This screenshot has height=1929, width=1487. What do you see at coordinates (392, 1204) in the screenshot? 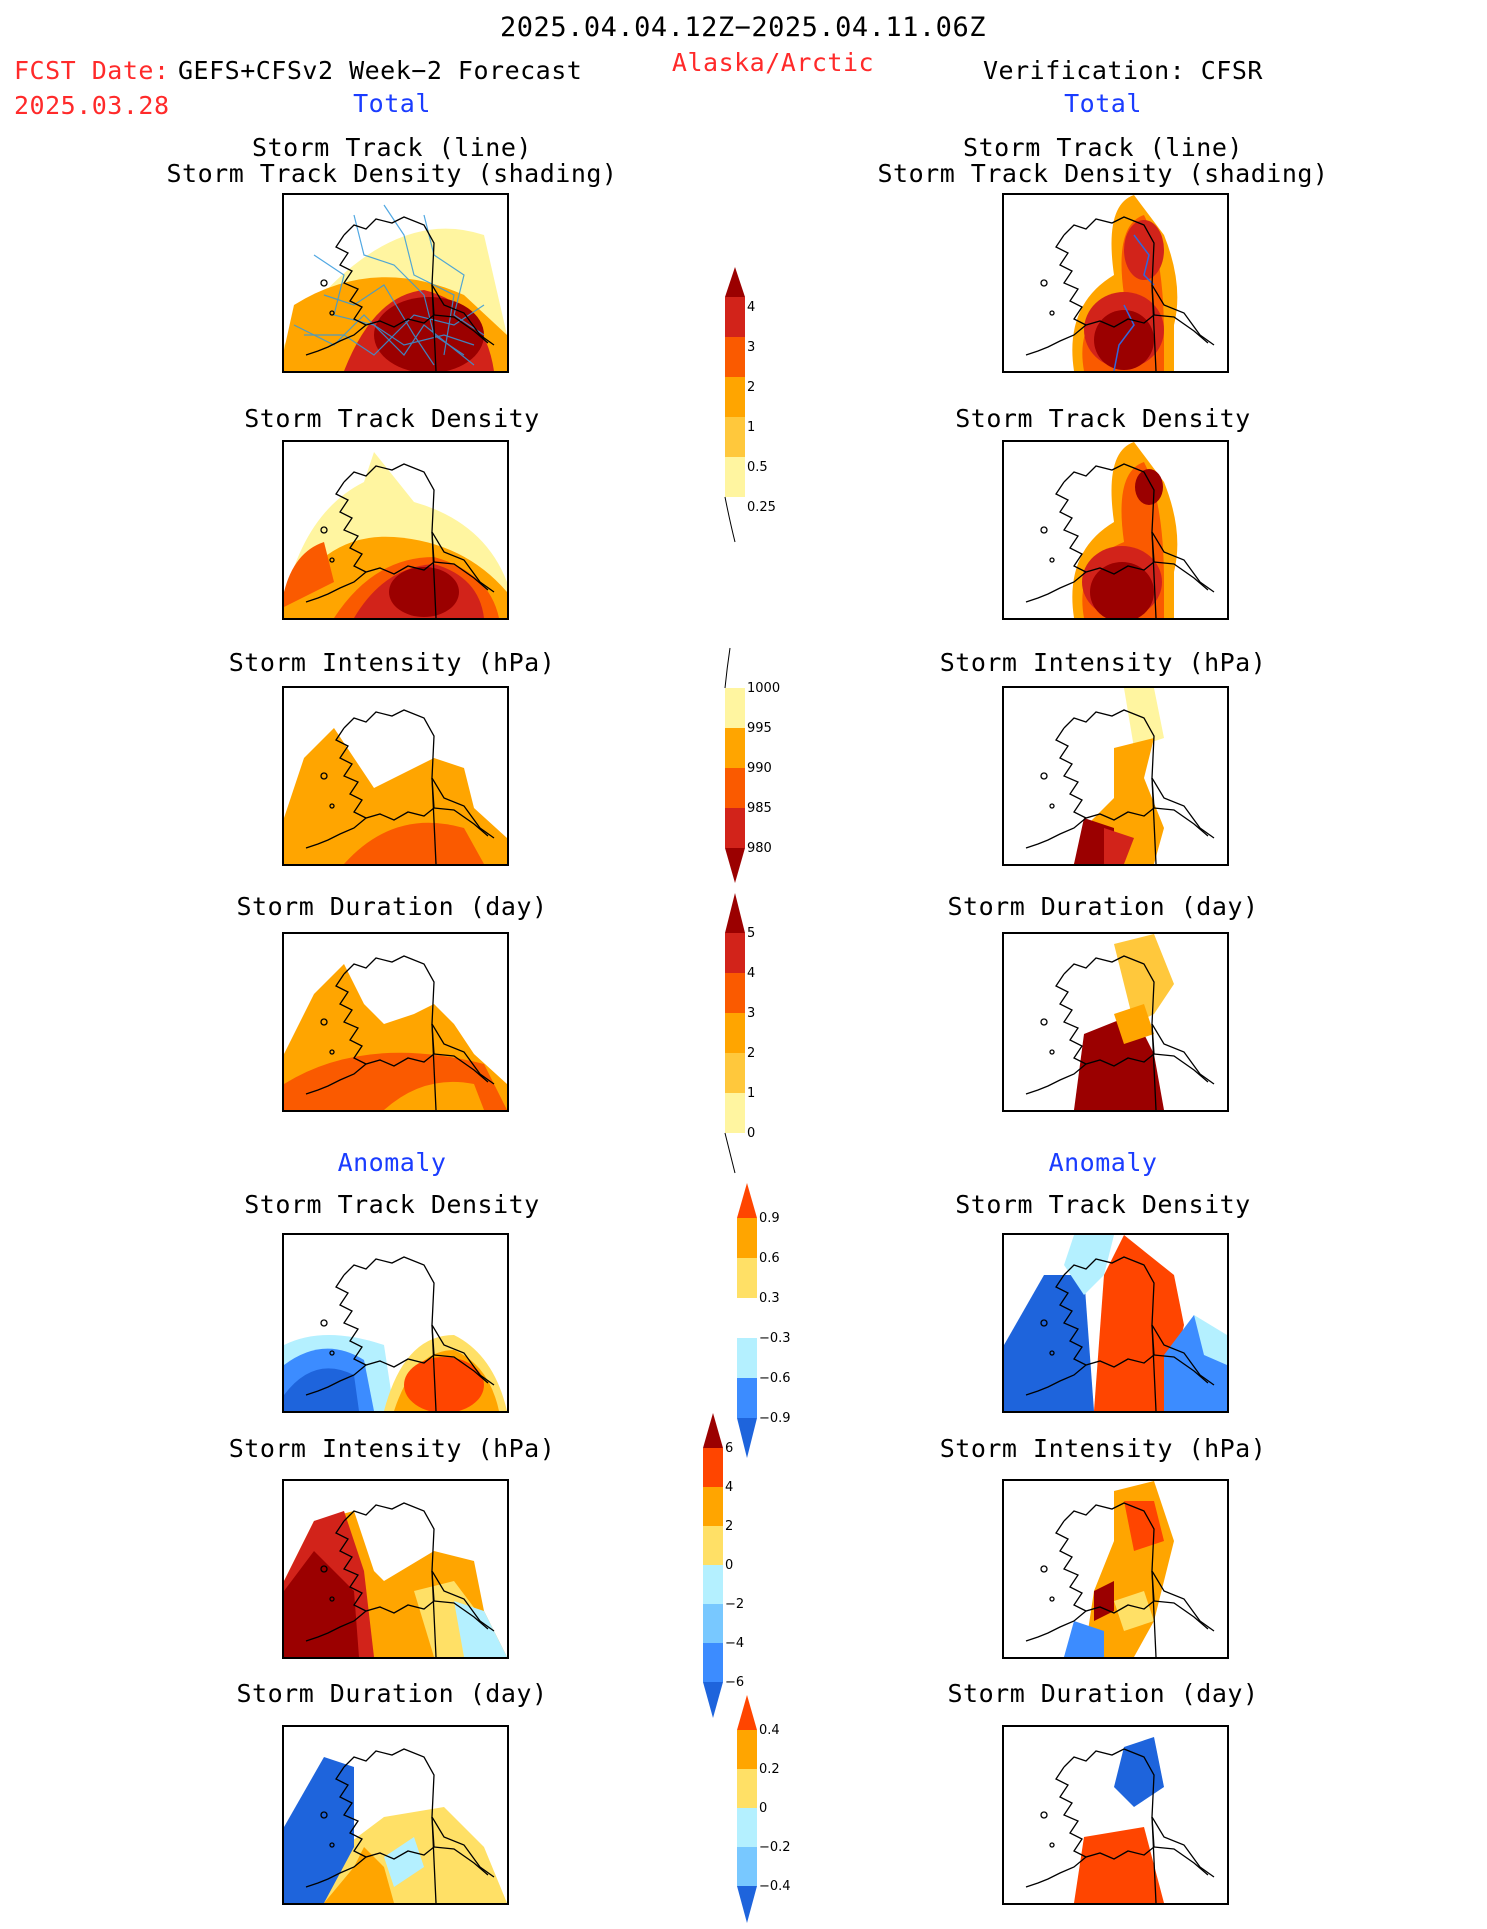
I see `title-density-anom-left: Storm Track Density` at bounding box center [392, 1204].